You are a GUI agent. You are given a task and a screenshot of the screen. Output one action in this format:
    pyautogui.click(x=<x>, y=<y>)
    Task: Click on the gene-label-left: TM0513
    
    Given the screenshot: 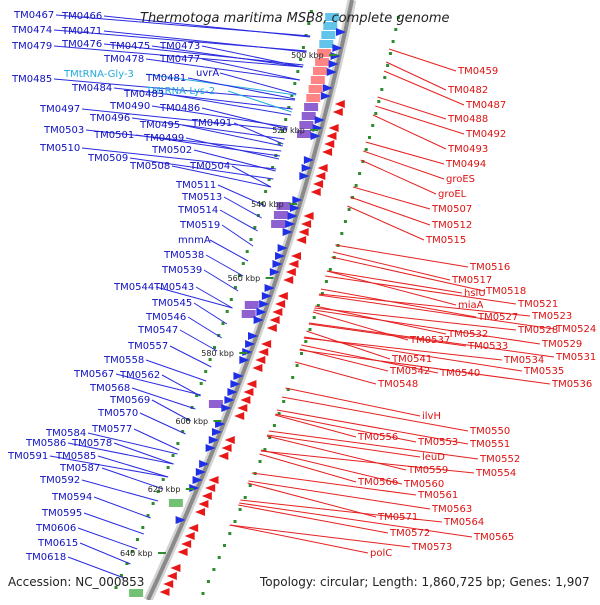 What is the action you would take?
    pyautogui.click(x=201, y=197)
    